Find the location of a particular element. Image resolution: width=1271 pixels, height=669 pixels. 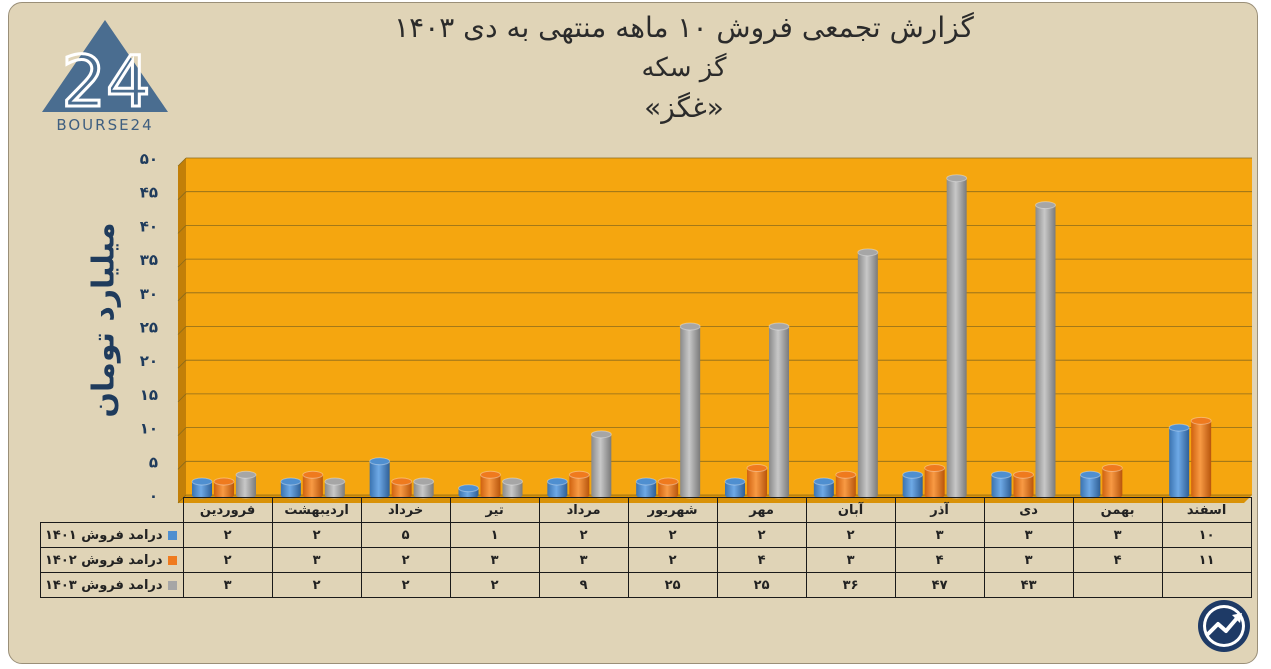

data-label: ۳۶ is located at coordinates (850, 585).